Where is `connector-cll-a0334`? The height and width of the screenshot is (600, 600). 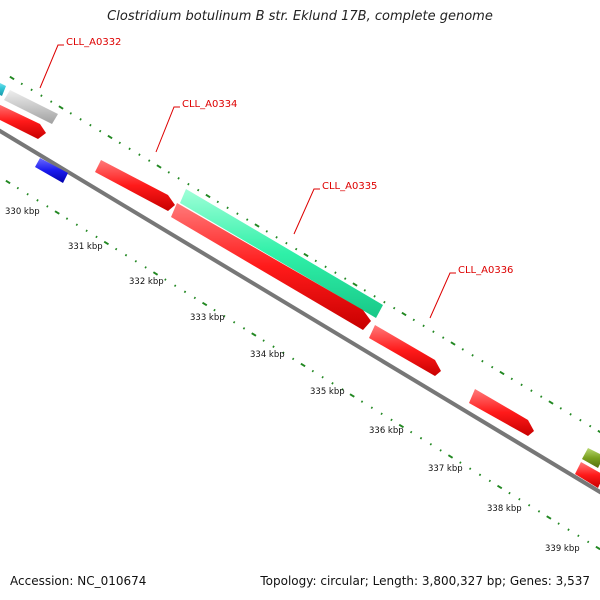
connector-cll-a0334 is located at coordinates (167, 129).